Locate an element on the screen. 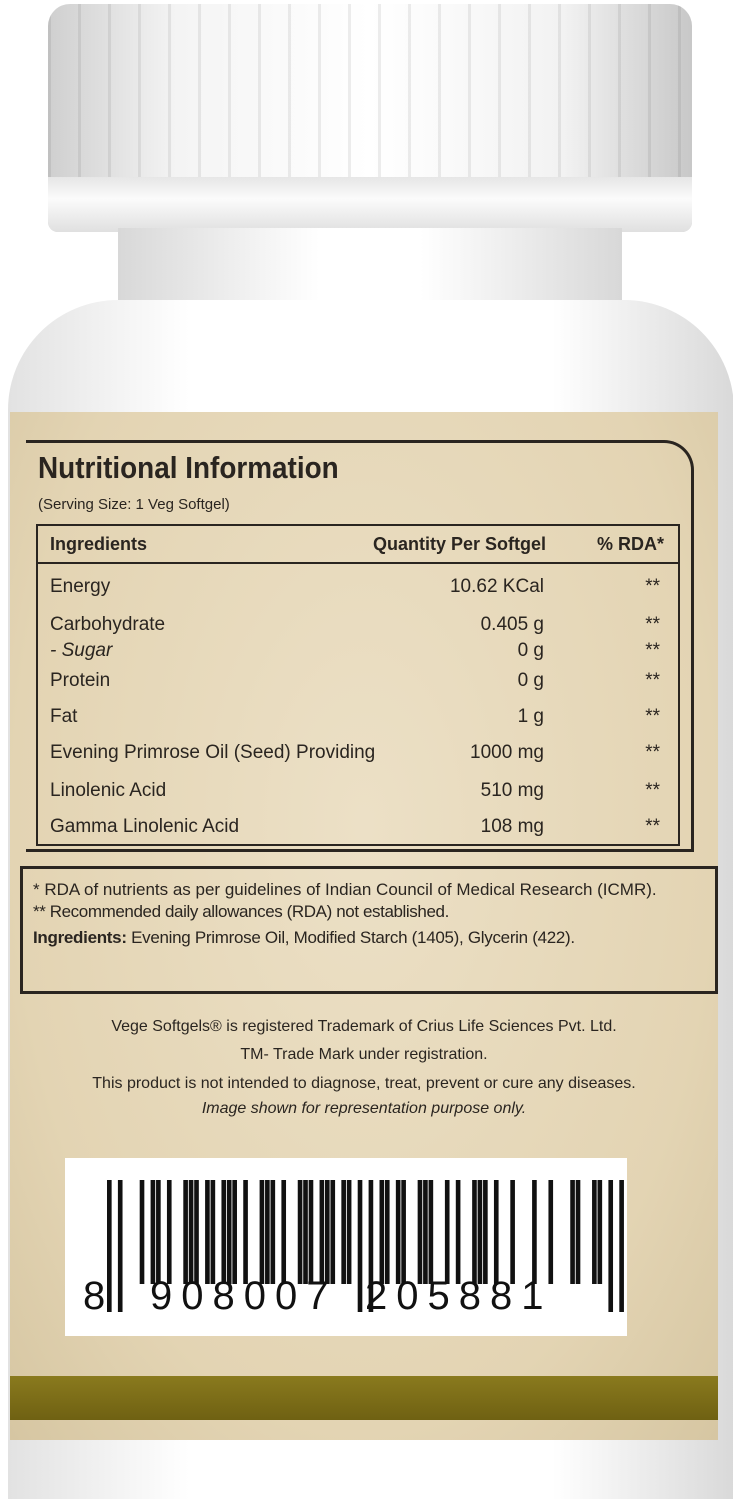 This screenshot has height=1499, width=733. ingredients-label: Ingredients: is located at coordinates (80, 937).